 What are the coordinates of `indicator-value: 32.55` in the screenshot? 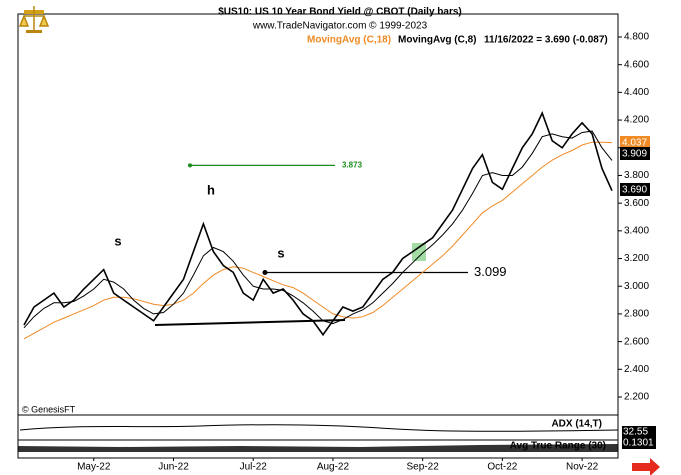 It's located at (635, 432).